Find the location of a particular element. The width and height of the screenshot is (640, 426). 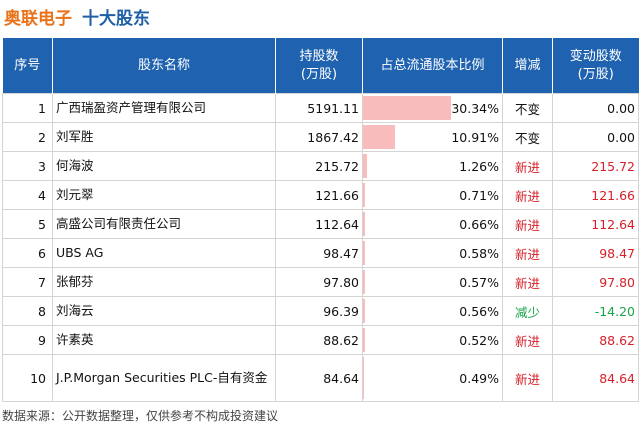

share-change-cell: 84.64 is located at coordinates (595, 378).